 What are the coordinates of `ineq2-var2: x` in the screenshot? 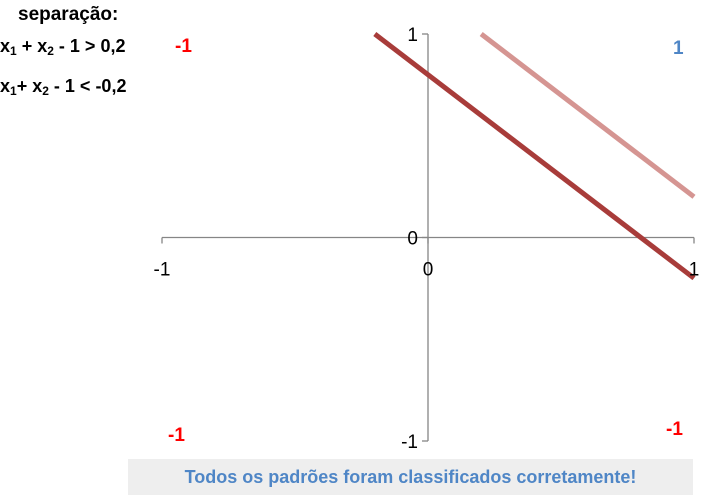 It's located at (37, 86).